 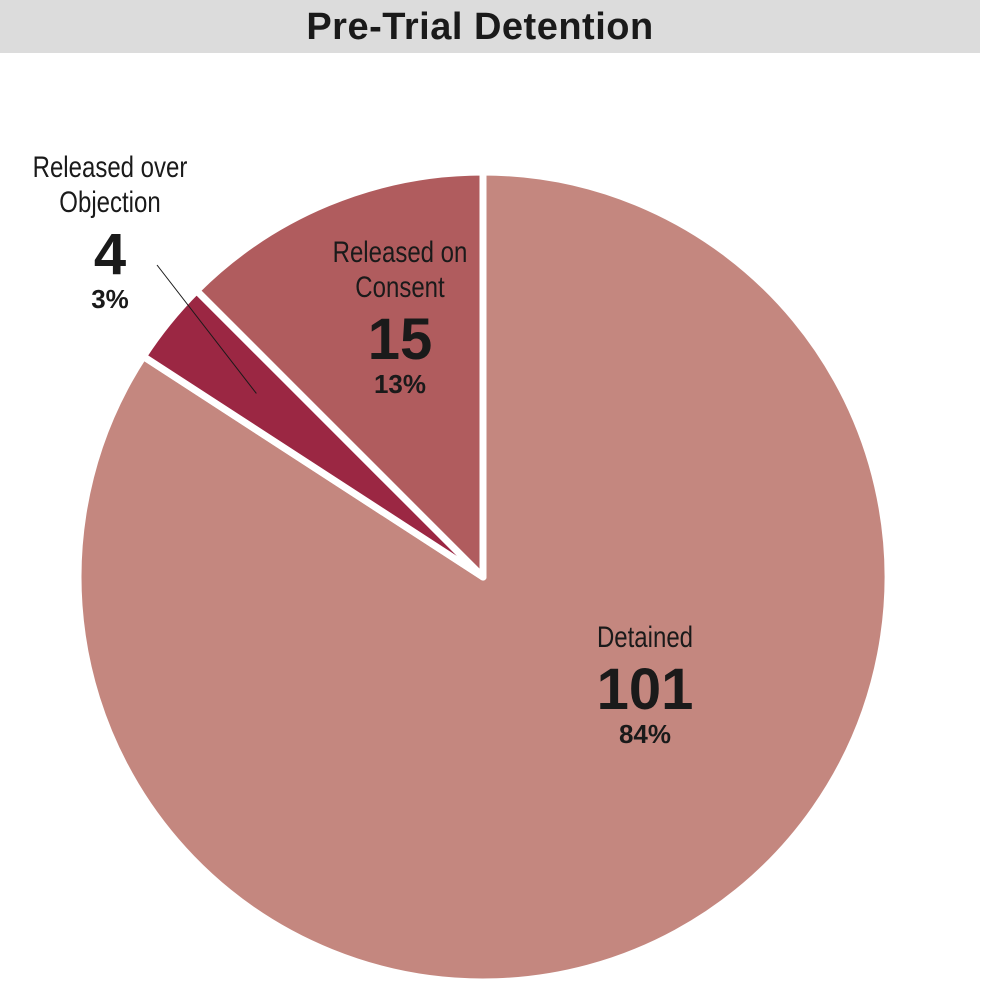 I want to click on chart-title: Pre-Trial Detention, so click(x=480, y=27).